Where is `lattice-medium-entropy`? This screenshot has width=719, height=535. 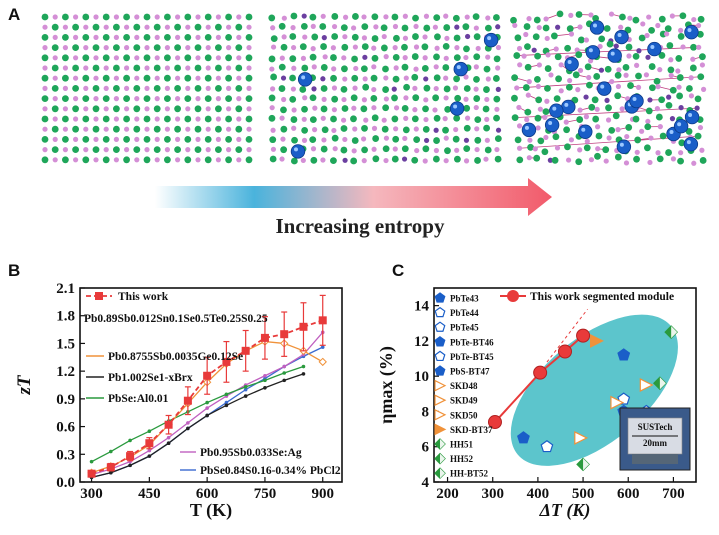 lattice-medium-entropy is located at coordinates (385, 88).